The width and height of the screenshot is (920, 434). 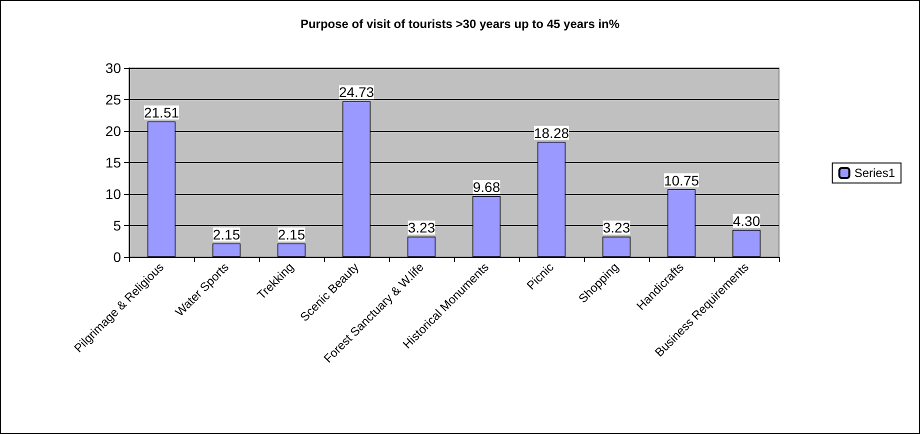 What do you see at coordinates (746, 220) in the screenshot?
I see `data-label: 4.30` at bounding box center [746, 220].